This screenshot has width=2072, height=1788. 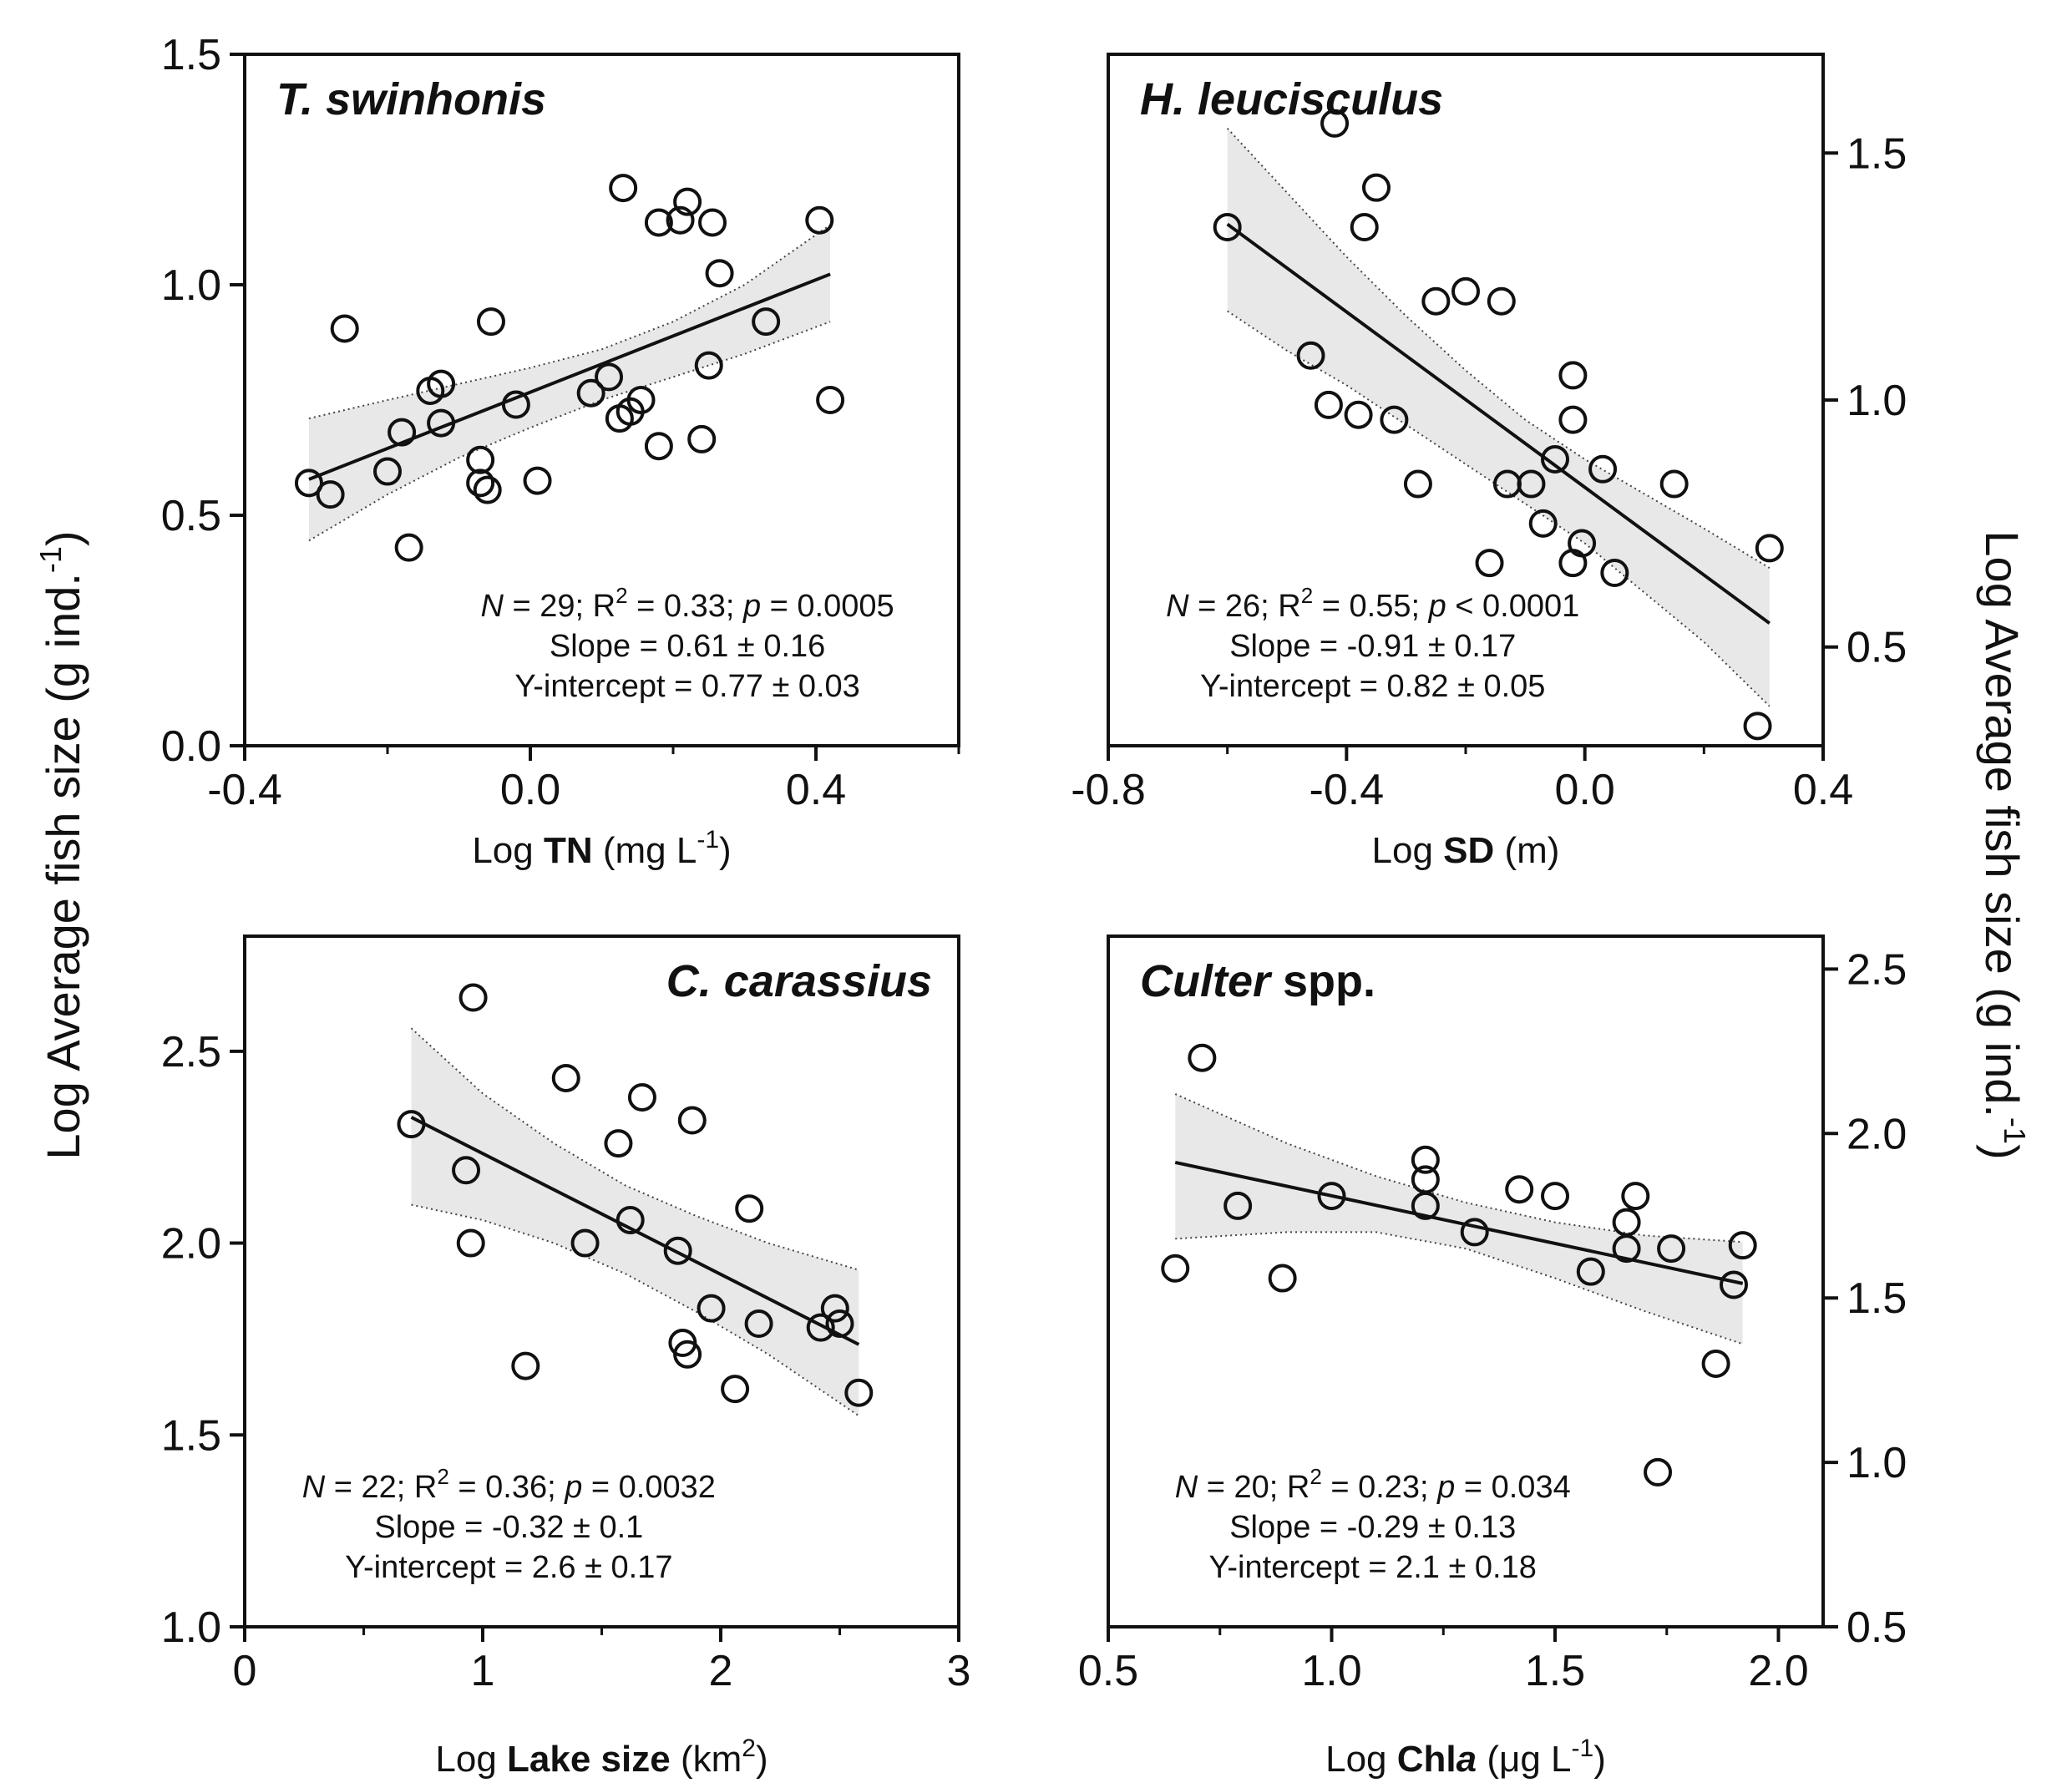 I want to click on stats-slope: Slope = 0.61 ± 0.16, so click(x=687, y=646).